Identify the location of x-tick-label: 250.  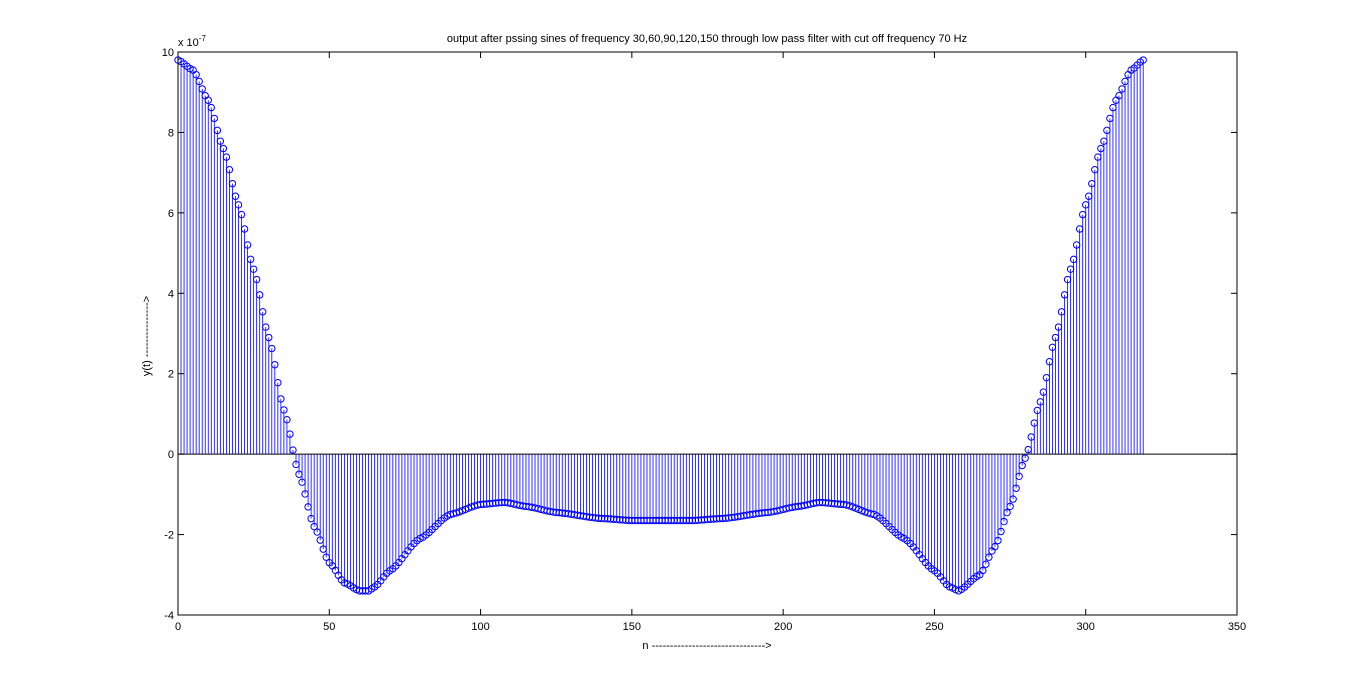
(934, 627).